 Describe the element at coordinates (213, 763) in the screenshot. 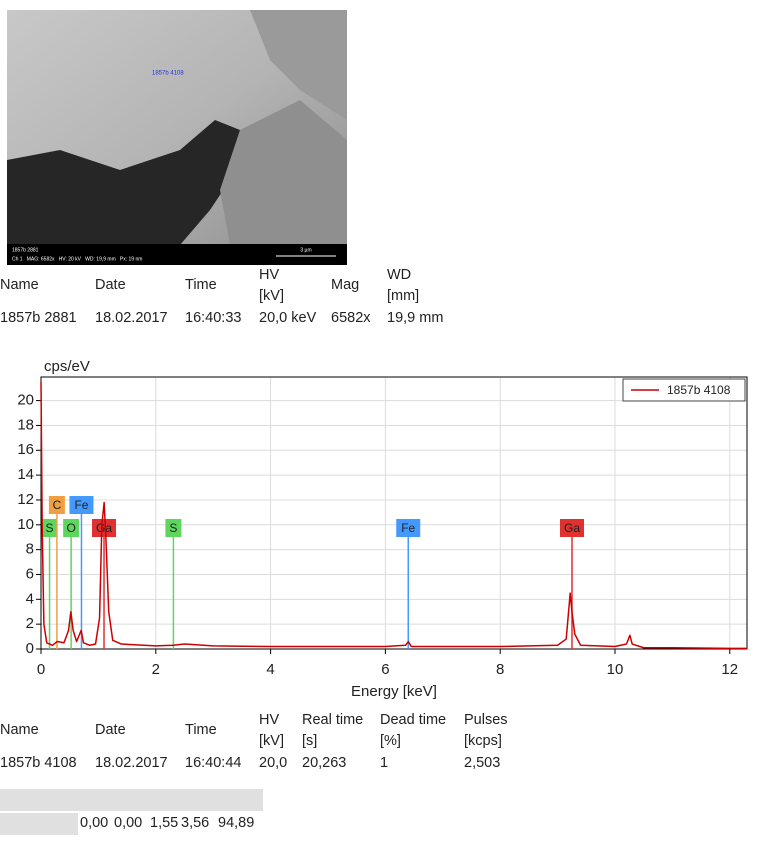

I see `table-cell: 16:40:44` at that location.